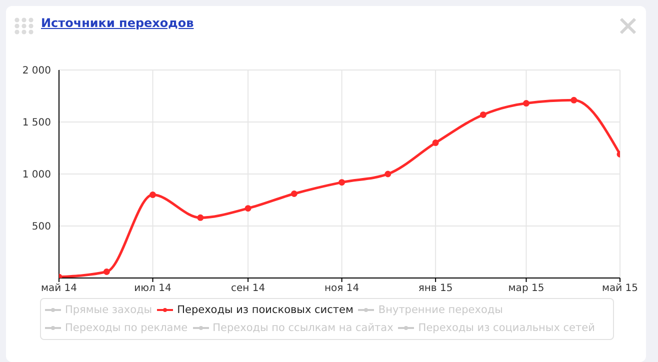 Image resolution: width=658 pixels, height=362 pixels. I want to click on y-tick-label: 1 000, so click(36, 175).